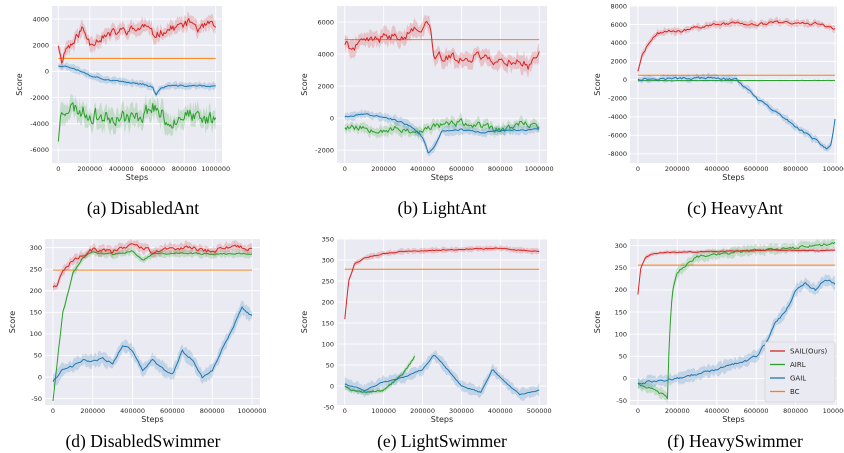  Describe the element at coordinates (735, 208) in the screenshot. I see `panel-caption: (c) HeavyAnt` at that location.